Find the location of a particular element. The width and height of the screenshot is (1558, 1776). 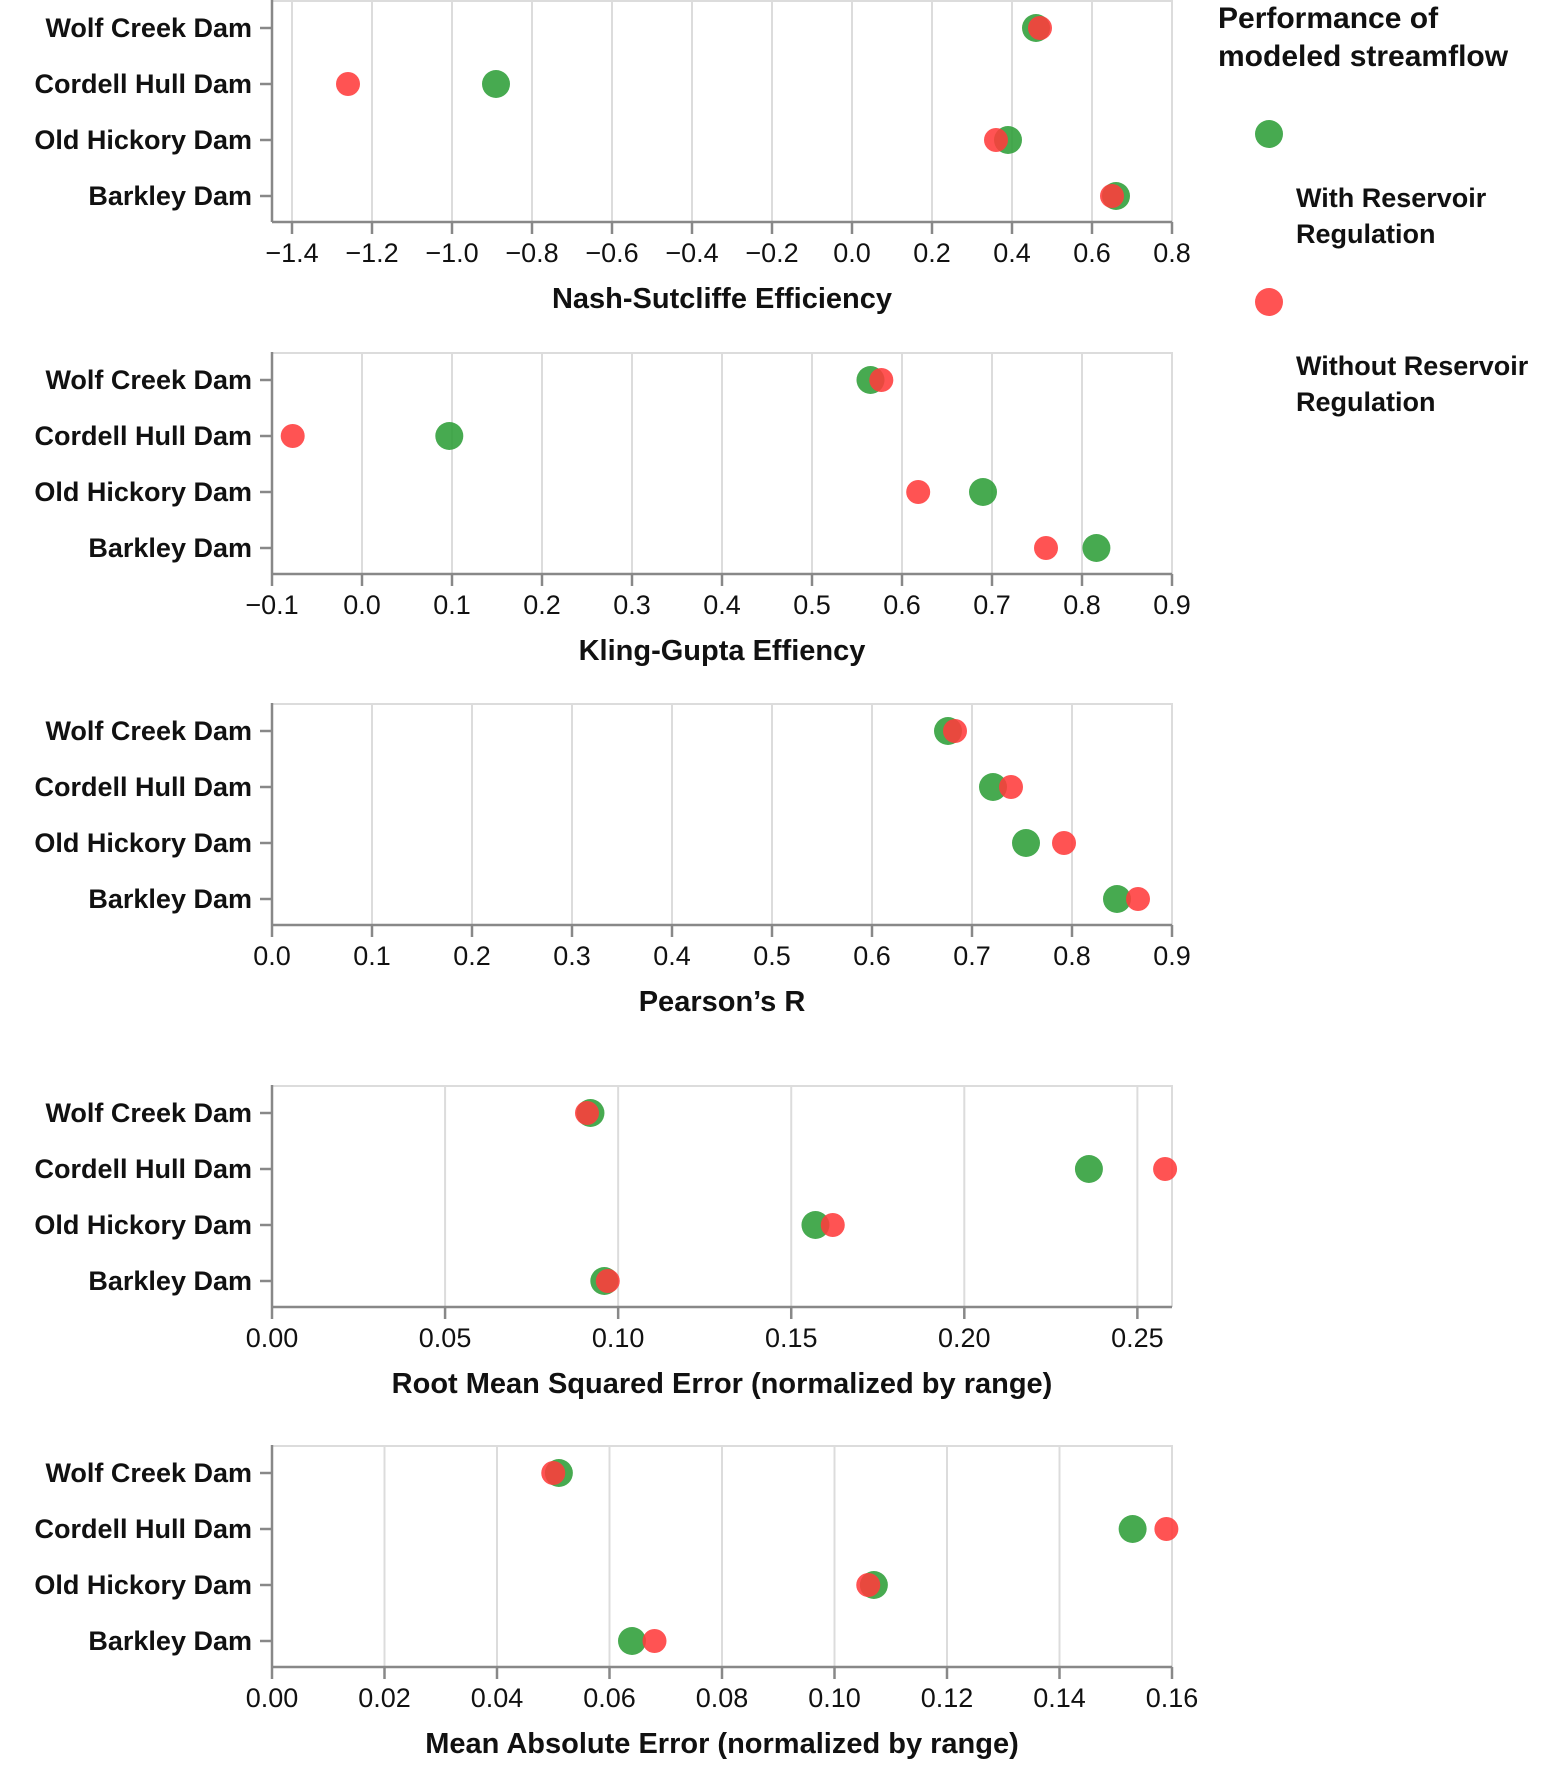

x-tick-label: 0.06 is located at coordinates (609, 1698).